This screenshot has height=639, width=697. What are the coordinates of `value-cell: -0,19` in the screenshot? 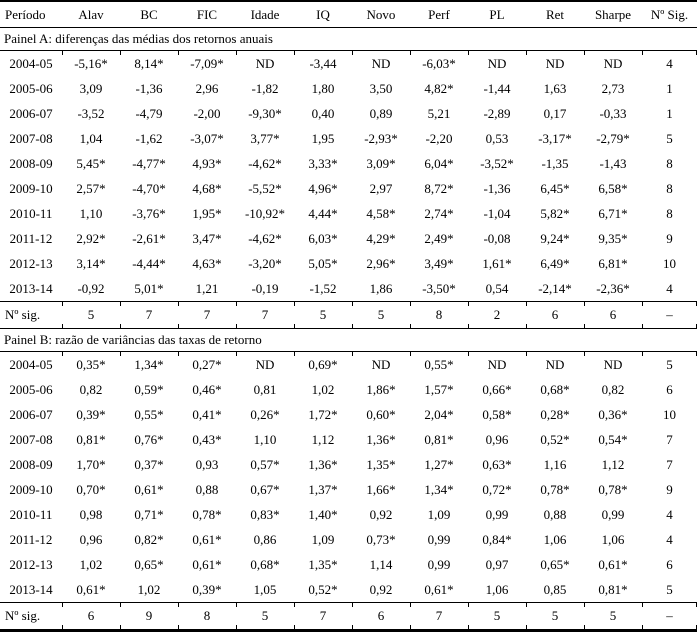 It's located at (265, 288).